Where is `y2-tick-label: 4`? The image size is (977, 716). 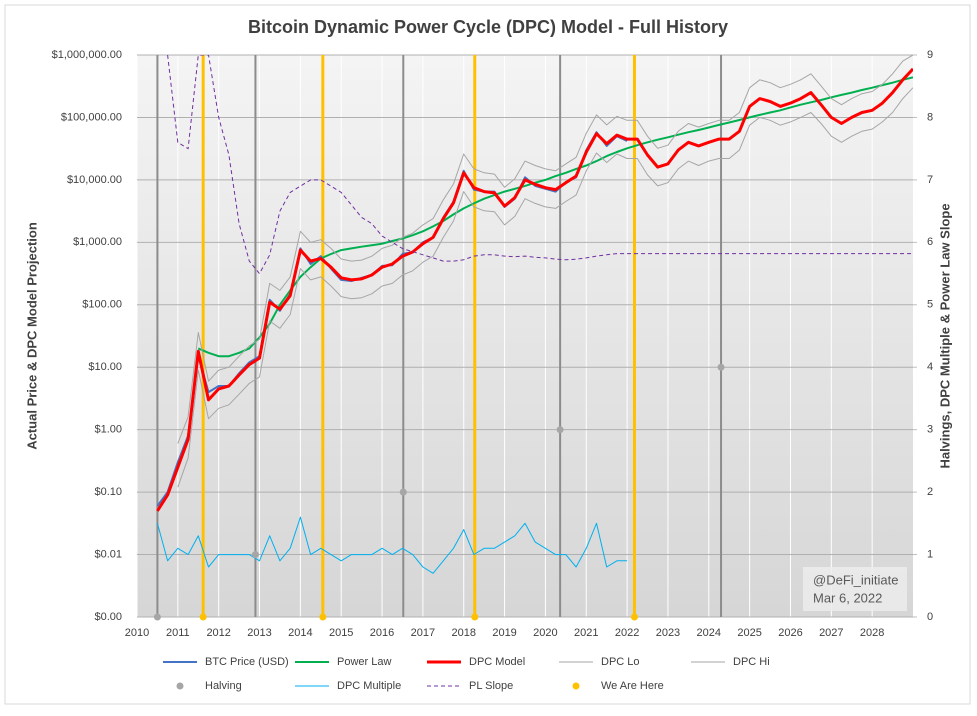
y2-tick-label: 4 is located at coordinates (930, 367).